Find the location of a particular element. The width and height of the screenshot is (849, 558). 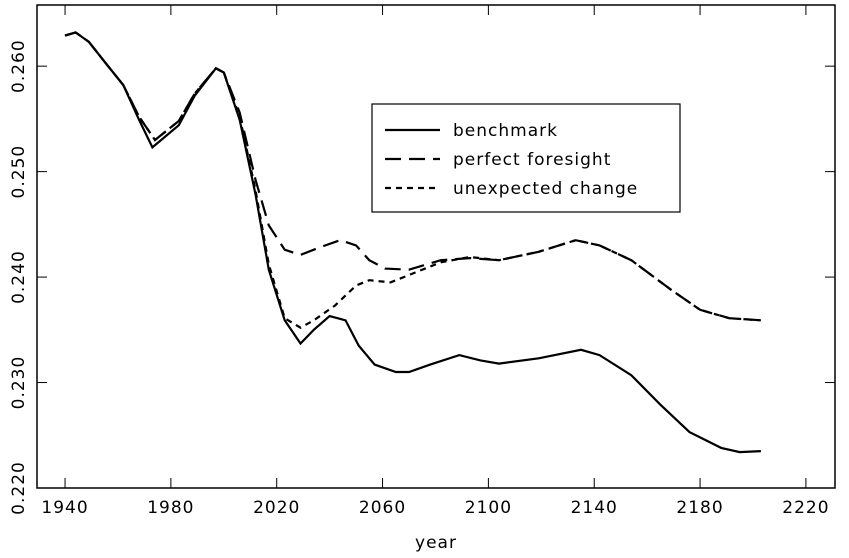

x-tick-label: 1940 is located at coordinates (64, 508).